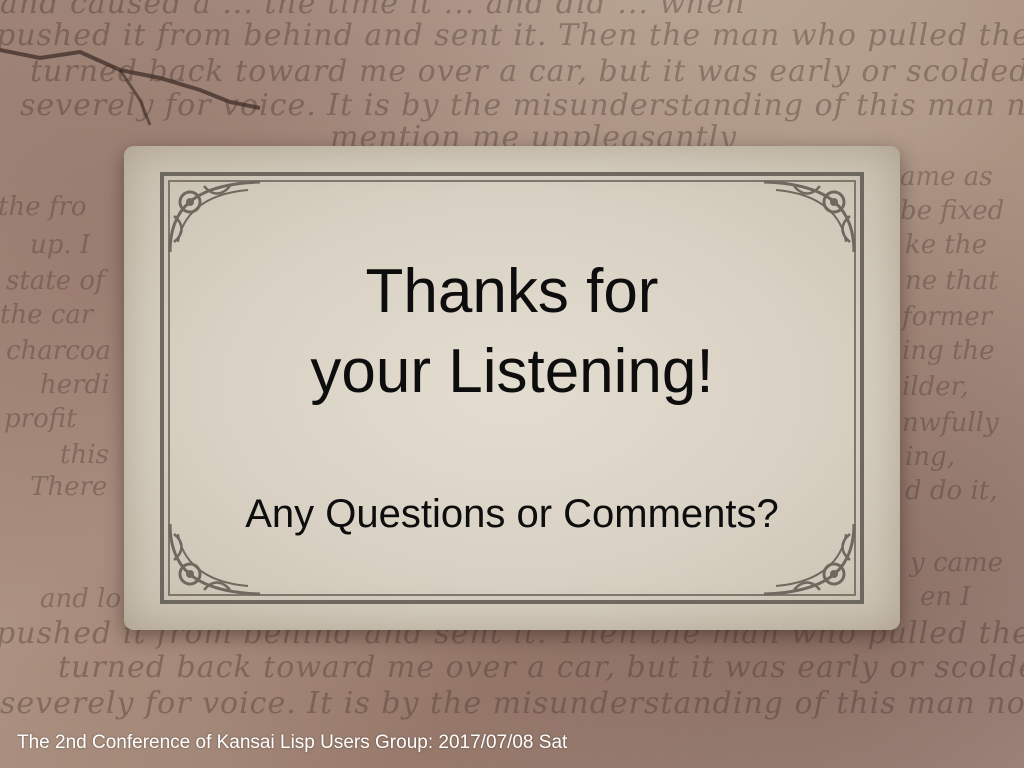  What do you see at coordinates (81, 599) in the screenshot?
I see `background-side-word: and lo` at bounding box center [81, 599].